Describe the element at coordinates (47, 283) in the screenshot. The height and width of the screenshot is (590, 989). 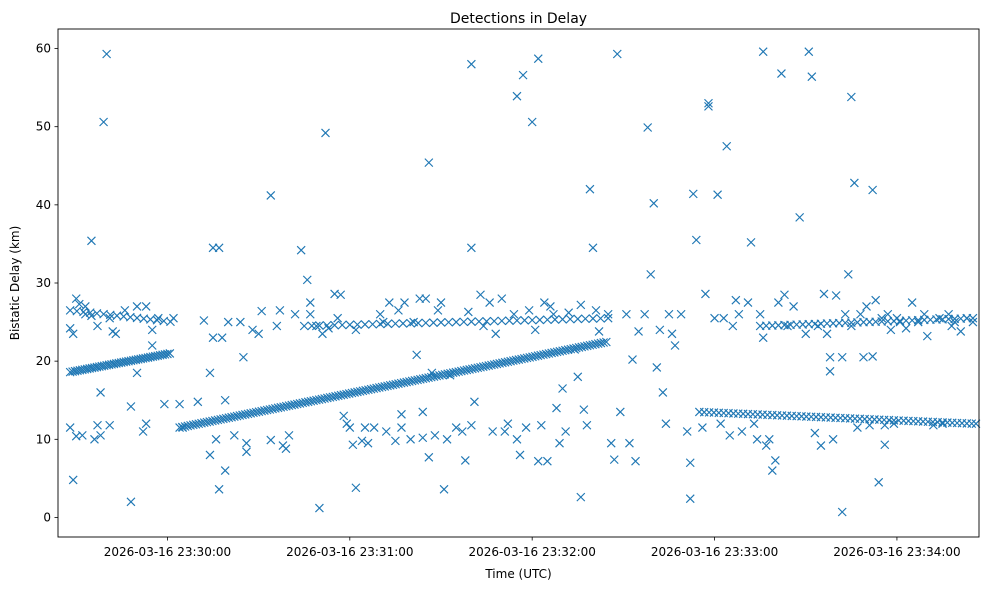
I see `y-axis-ticks: 0 10 20 30 40 50 60` at that location.